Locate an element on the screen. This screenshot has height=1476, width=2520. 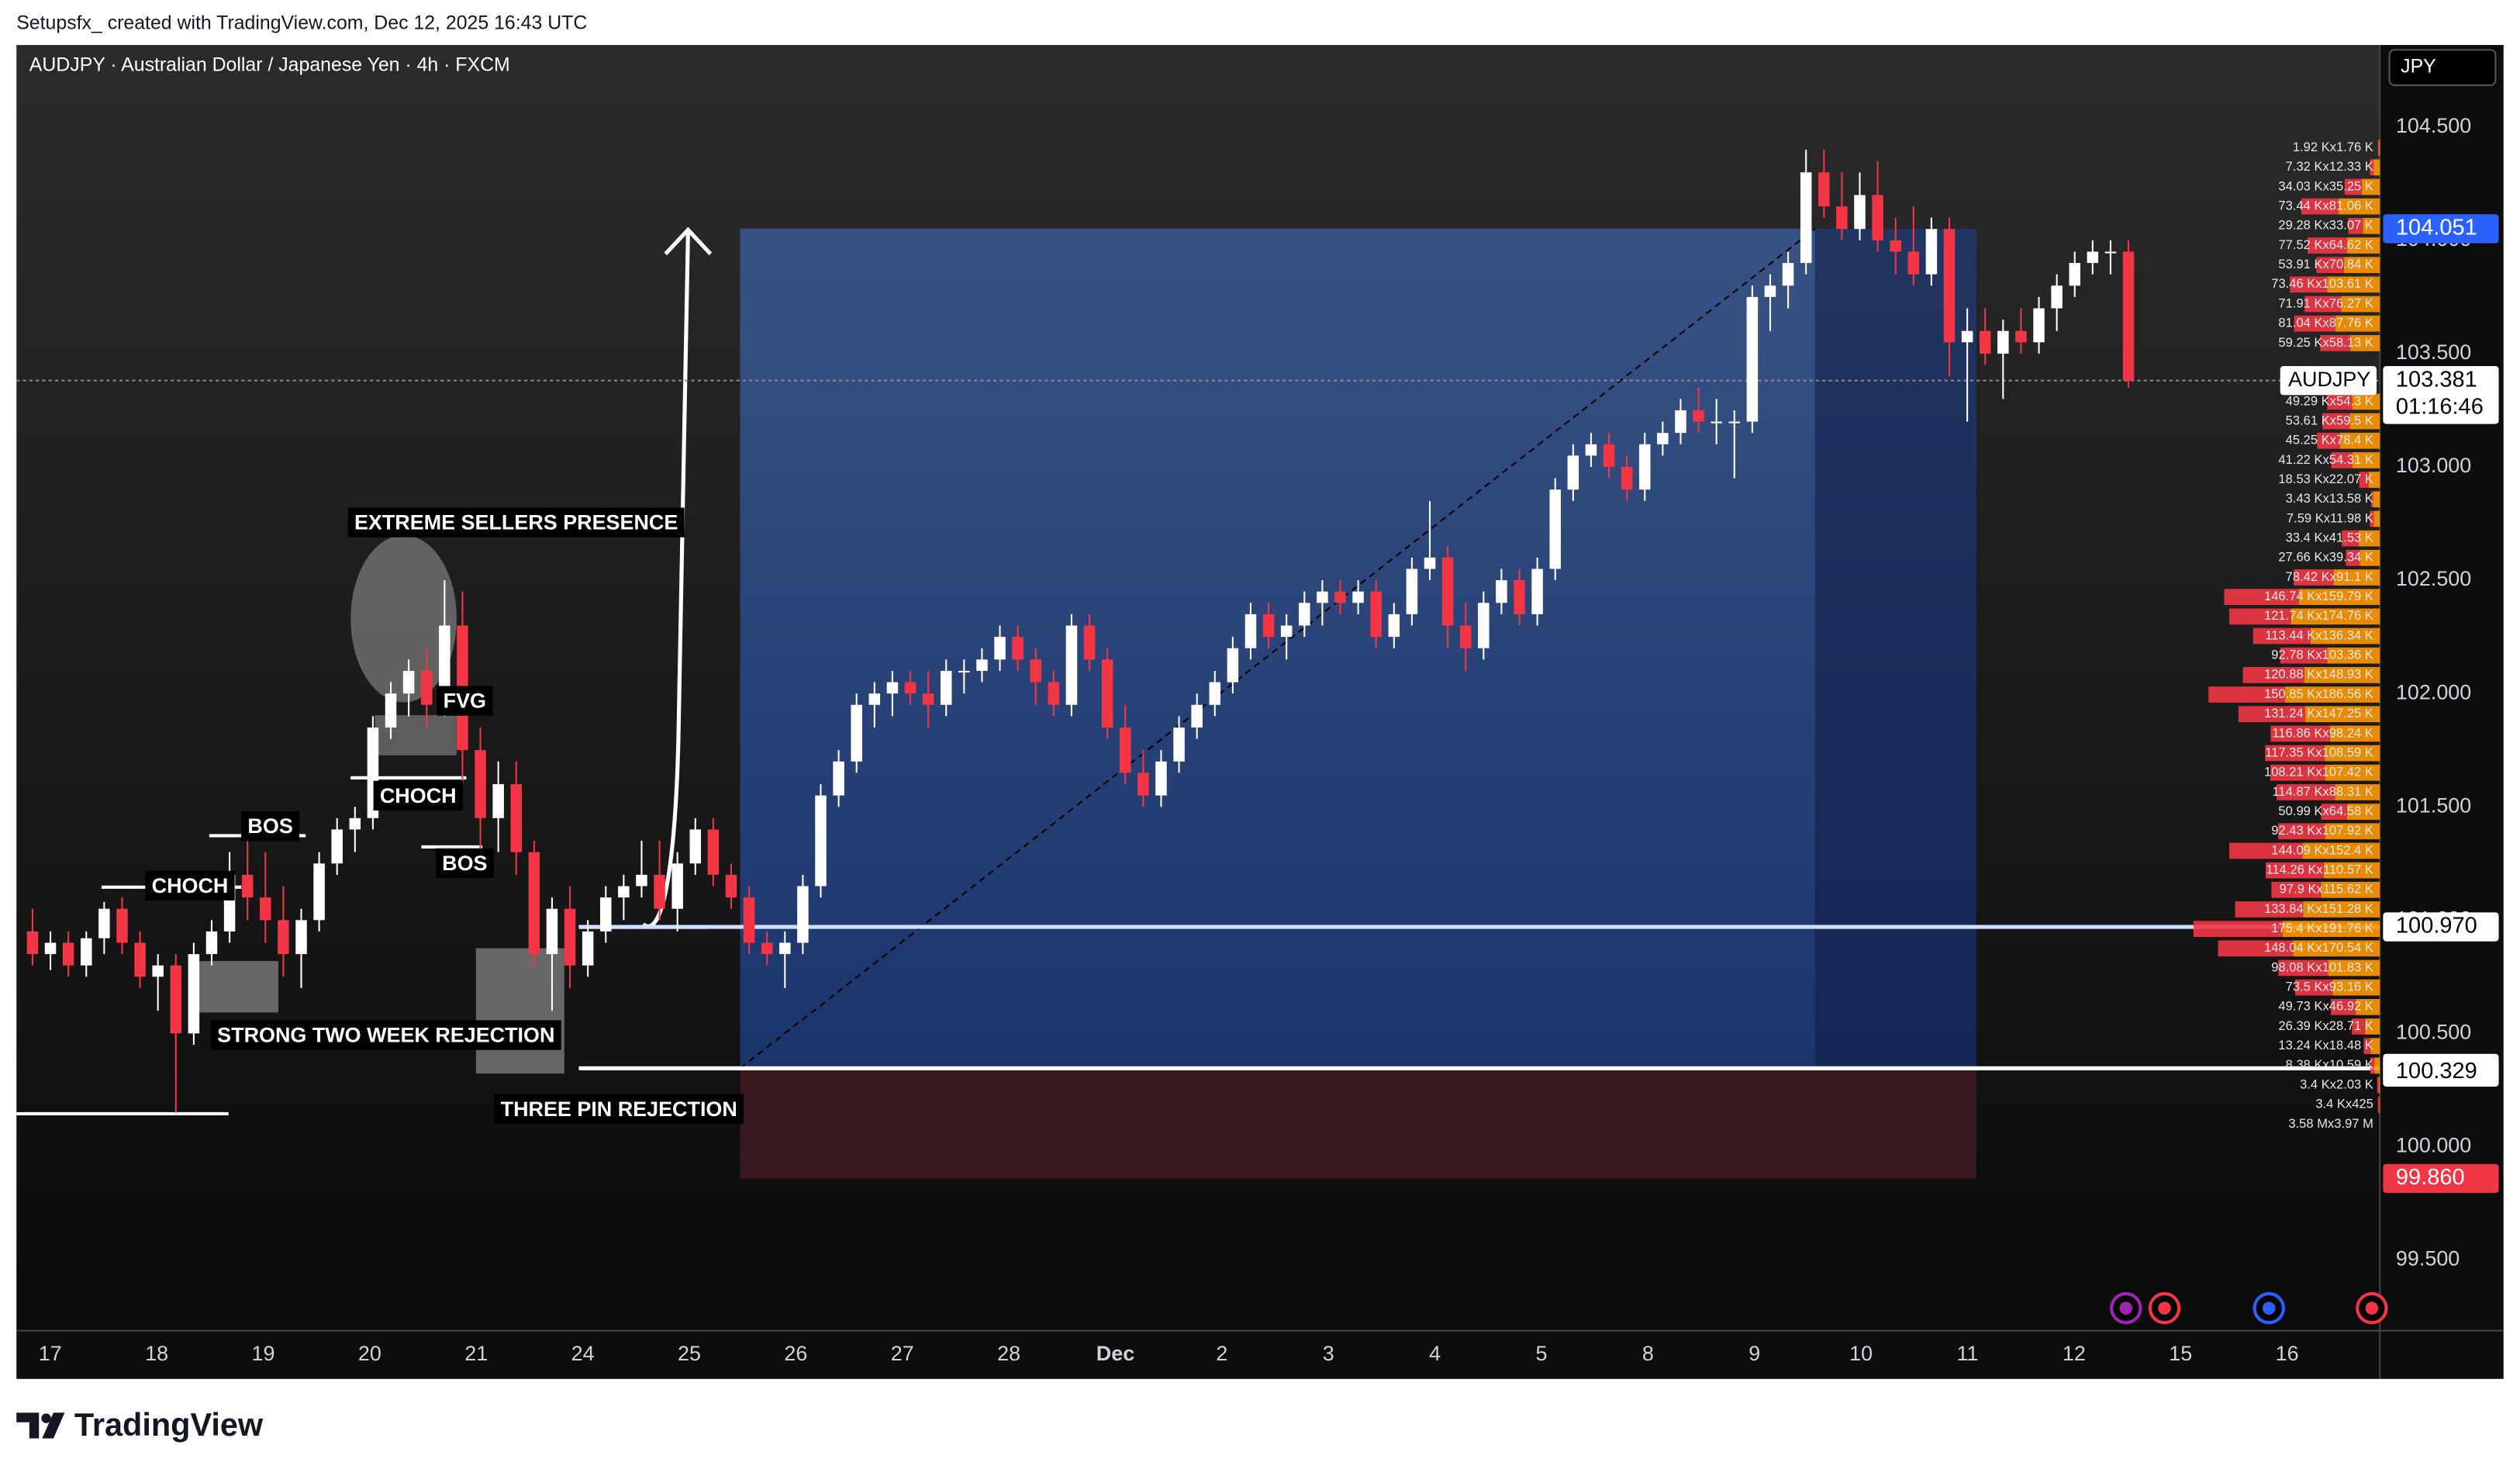
profile-label: 45.25 Kx78.4 K is located at coordinates (2329, 440).